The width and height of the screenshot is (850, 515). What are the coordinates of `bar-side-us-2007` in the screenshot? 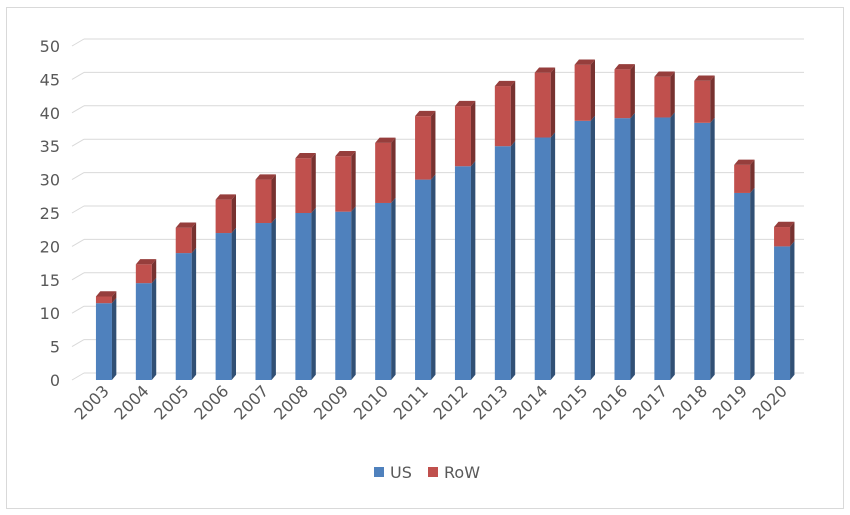 It's located at (273, 298).